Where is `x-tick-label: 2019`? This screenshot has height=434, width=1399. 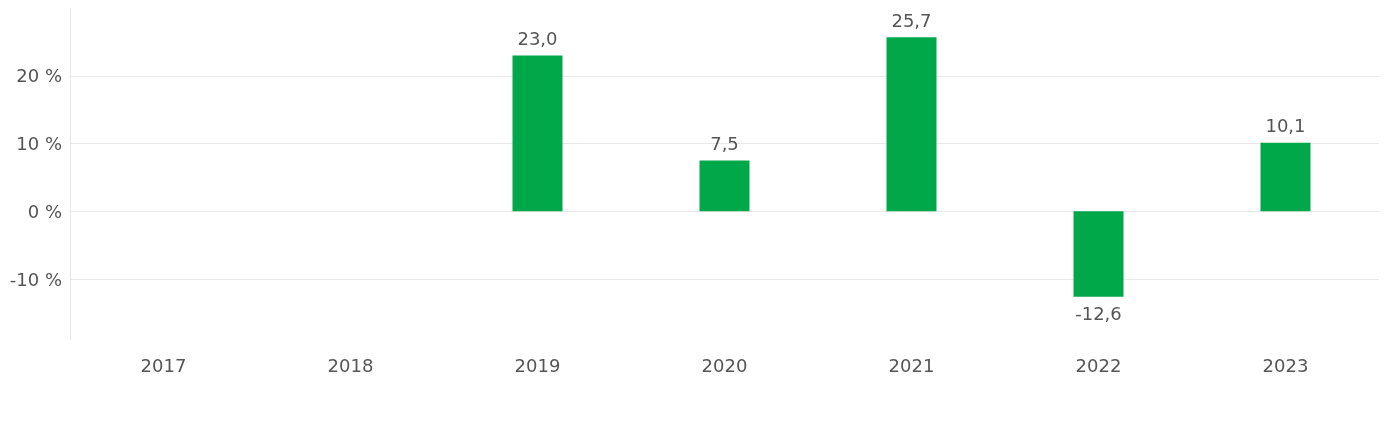
x-tick-label: 2019 is located at coordinates (537, 365).